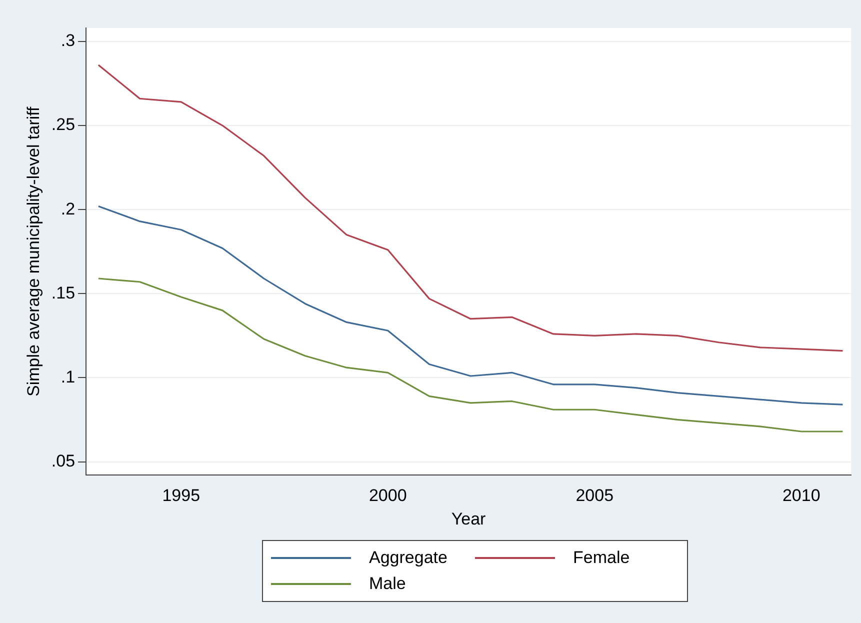 The height and width of the screenshot is (623, 861). Describe the element at coordinates (68, 40) in the screenshot. I see `y-tick-label: .3` at that location.